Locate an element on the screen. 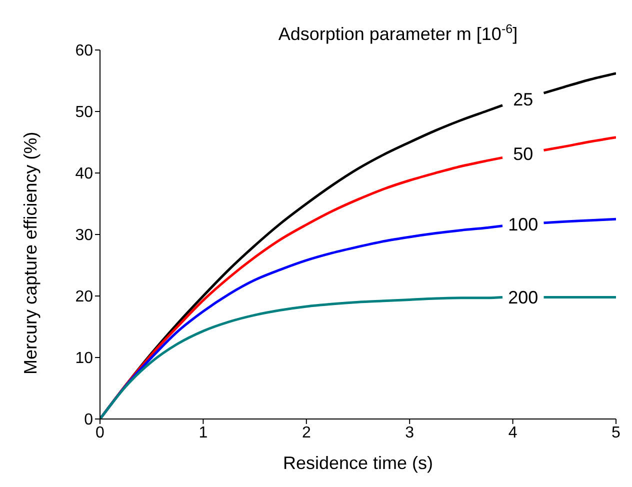  series-label: 25 is located at coordinates (523, 100).